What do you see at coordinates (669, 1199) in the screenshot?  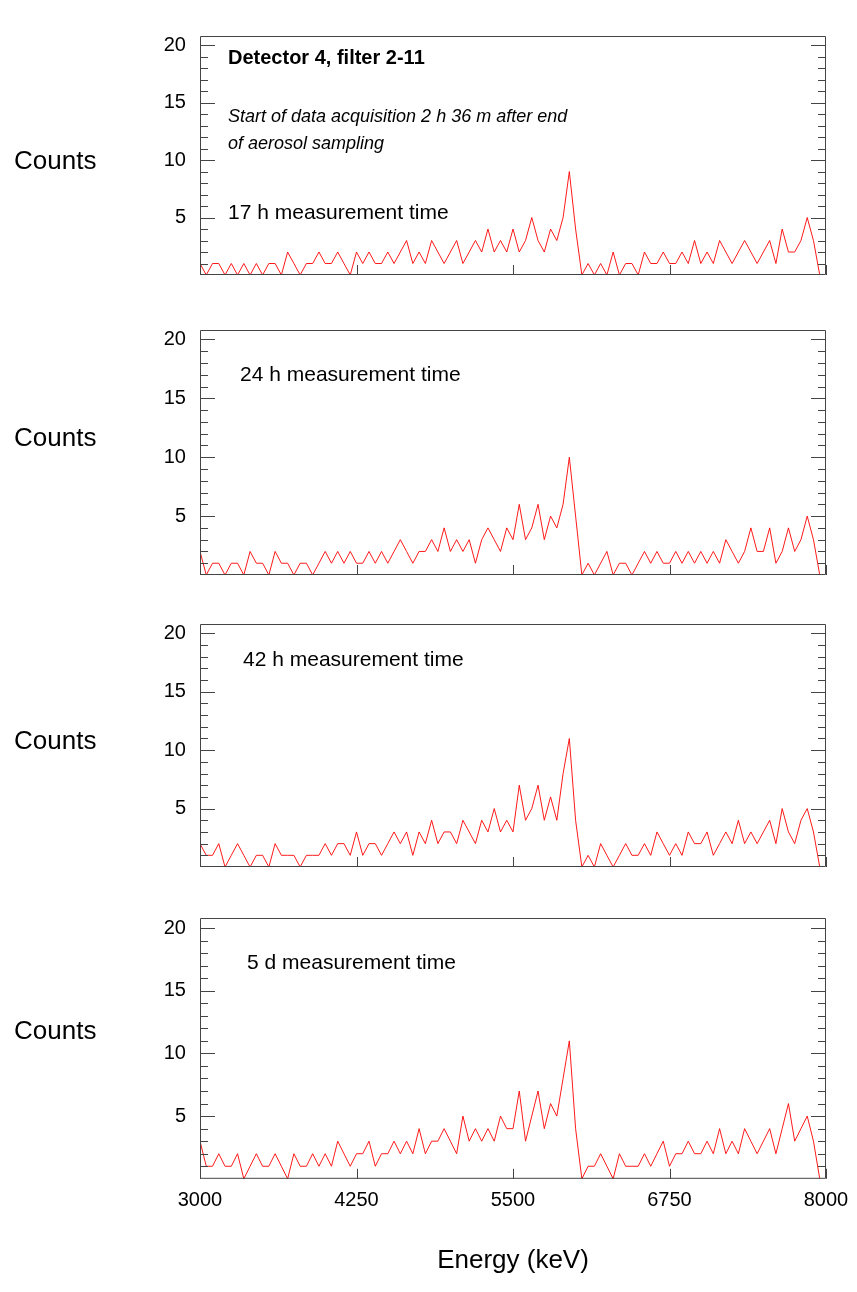 I see `x-tick-label: 6750` at bounding box center [669, 1199].